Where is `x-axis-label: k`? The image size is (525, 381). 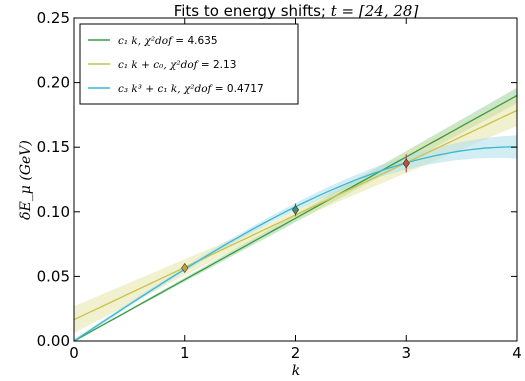
x-axis-label: k is located at coordinates (296, 371).